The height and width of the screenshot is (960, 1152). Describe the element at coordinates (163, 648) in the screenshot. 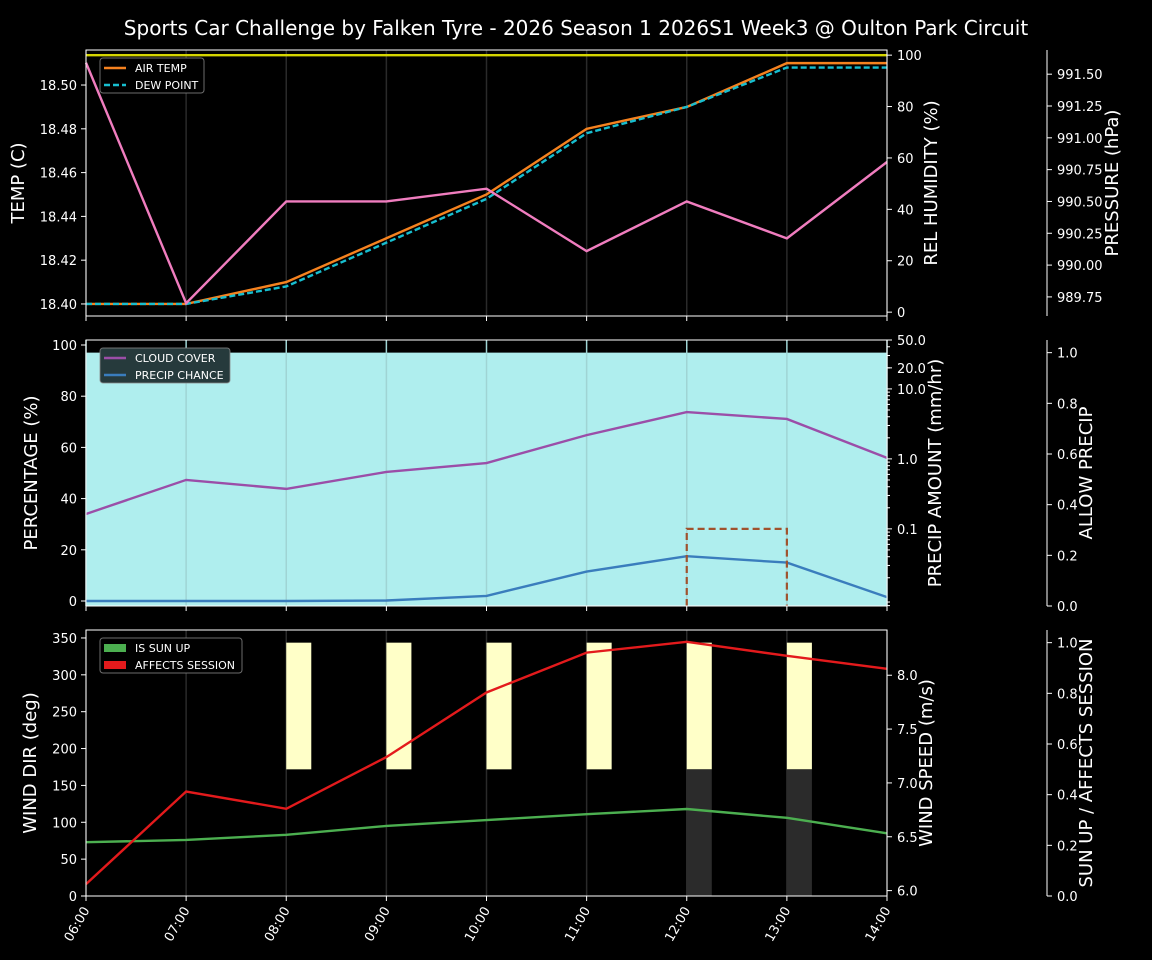

I see `legend-label: IS SUN UP` at that location.